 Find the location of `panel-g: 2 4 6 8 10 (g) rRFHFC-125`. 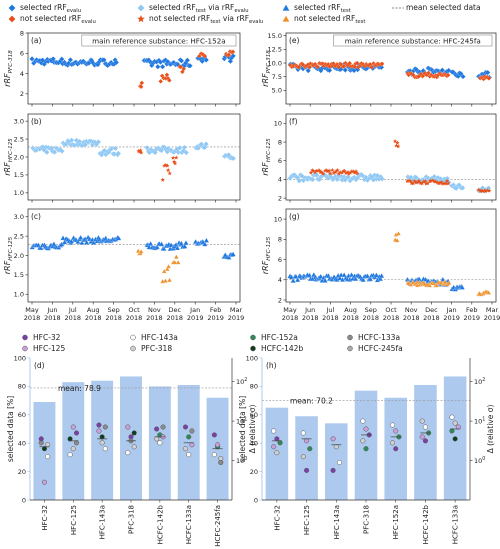

panel-g: 2 4 6 8 10 (g) rRFHFC-125 is located at coordinates (379, 256).